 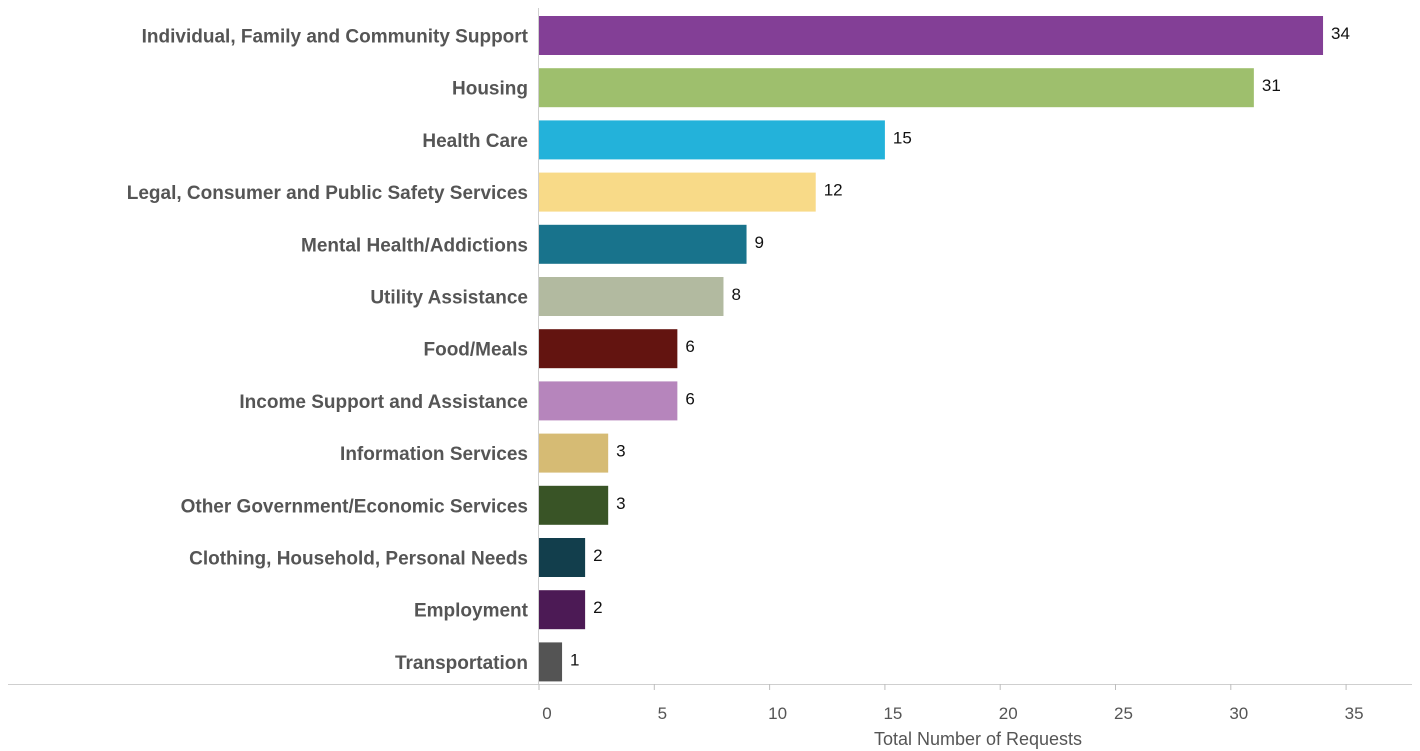 What do you see at coordinates (1340, 33) in the screenshot?
I see `value-label: 34` at bounding box center [1340, 33].